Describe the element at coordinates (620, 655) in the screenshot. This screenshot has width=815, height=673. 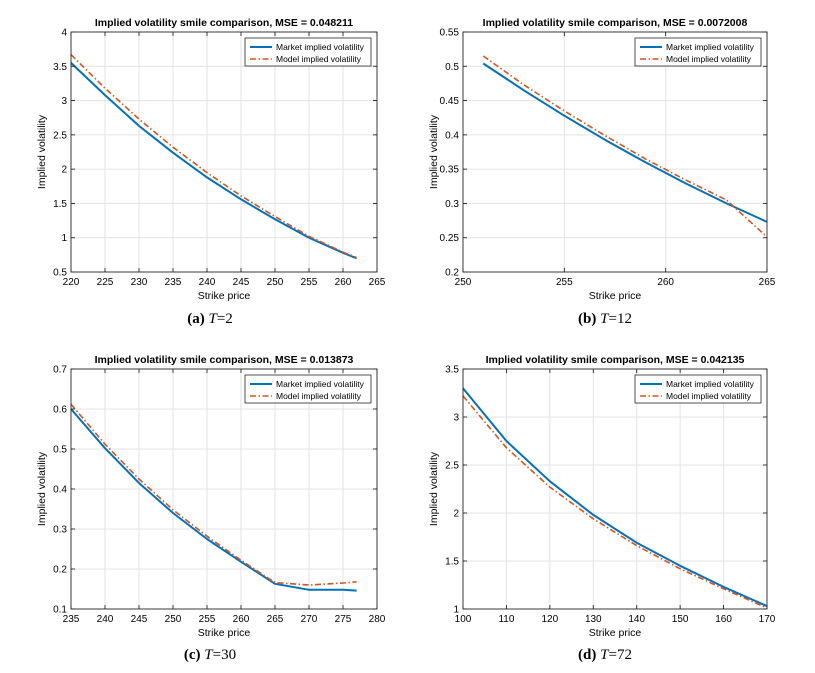
I see `caption-d-val: =72` at that location.